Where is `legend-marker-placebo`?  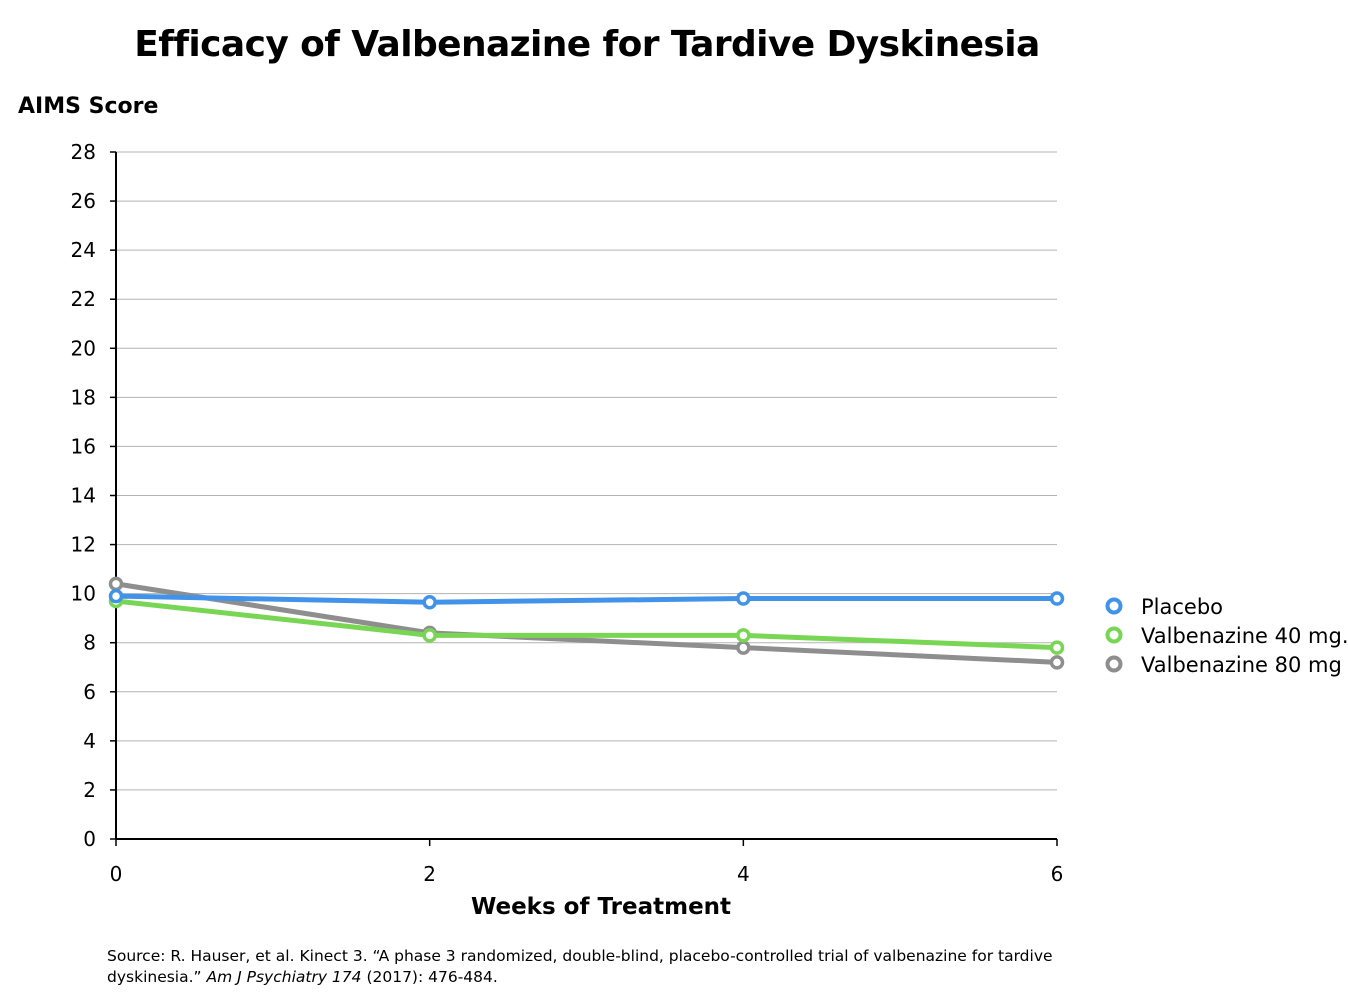 legend-marker-placebo is located at coordinates (1114, 606).